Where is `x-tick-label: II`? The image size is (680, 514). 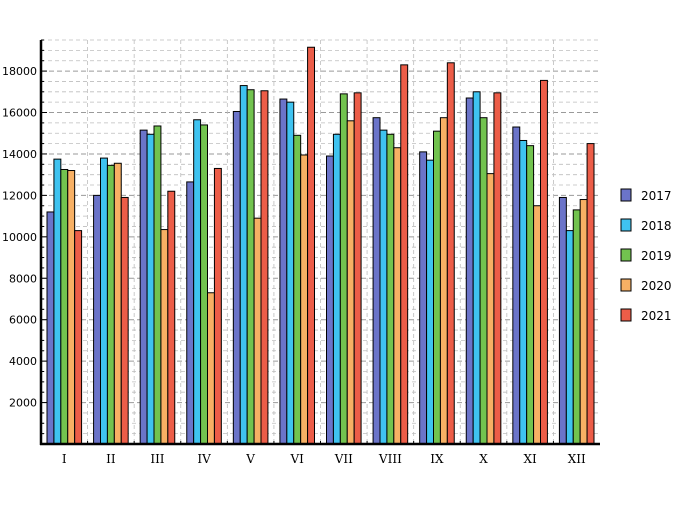
x-tick-label: II is located at coordinates (111, 459).